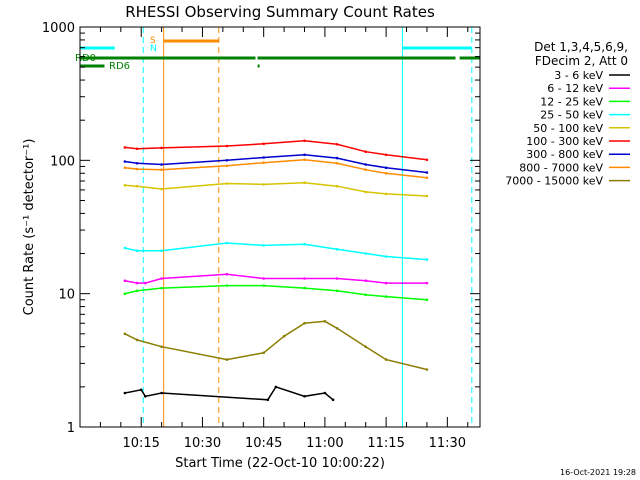  Describe the element at coordinates (581, 61) in the screenshot. I see `legend-header-line-2: FDecim 2, Att 0` at that location.